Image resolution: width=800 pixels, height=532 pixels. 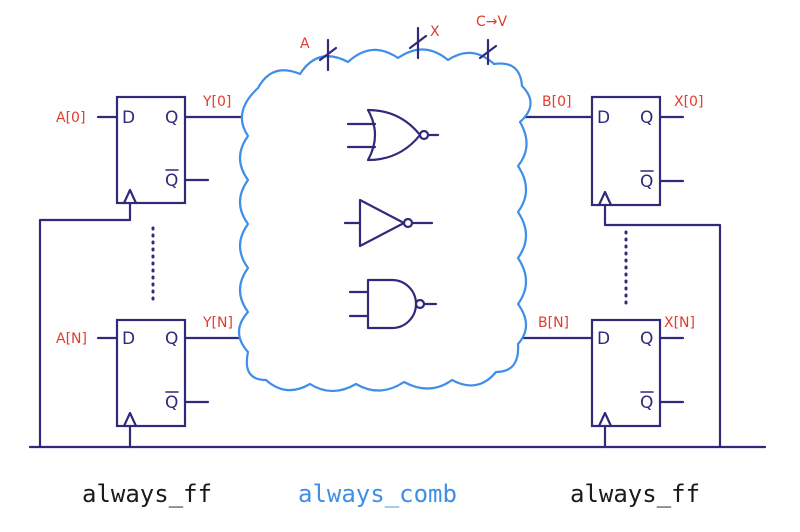 What do you see at coordinates (492, 22) in the screenshot?
I see `top-bus-c-label: C→V` at bounding box center [492, 22].